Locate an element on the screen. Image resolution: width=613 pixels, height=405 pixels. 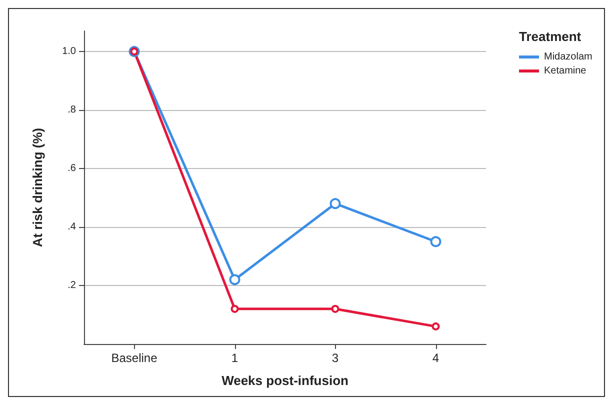
y-tick-label: 1.0 is located at coordinates (69, 51).